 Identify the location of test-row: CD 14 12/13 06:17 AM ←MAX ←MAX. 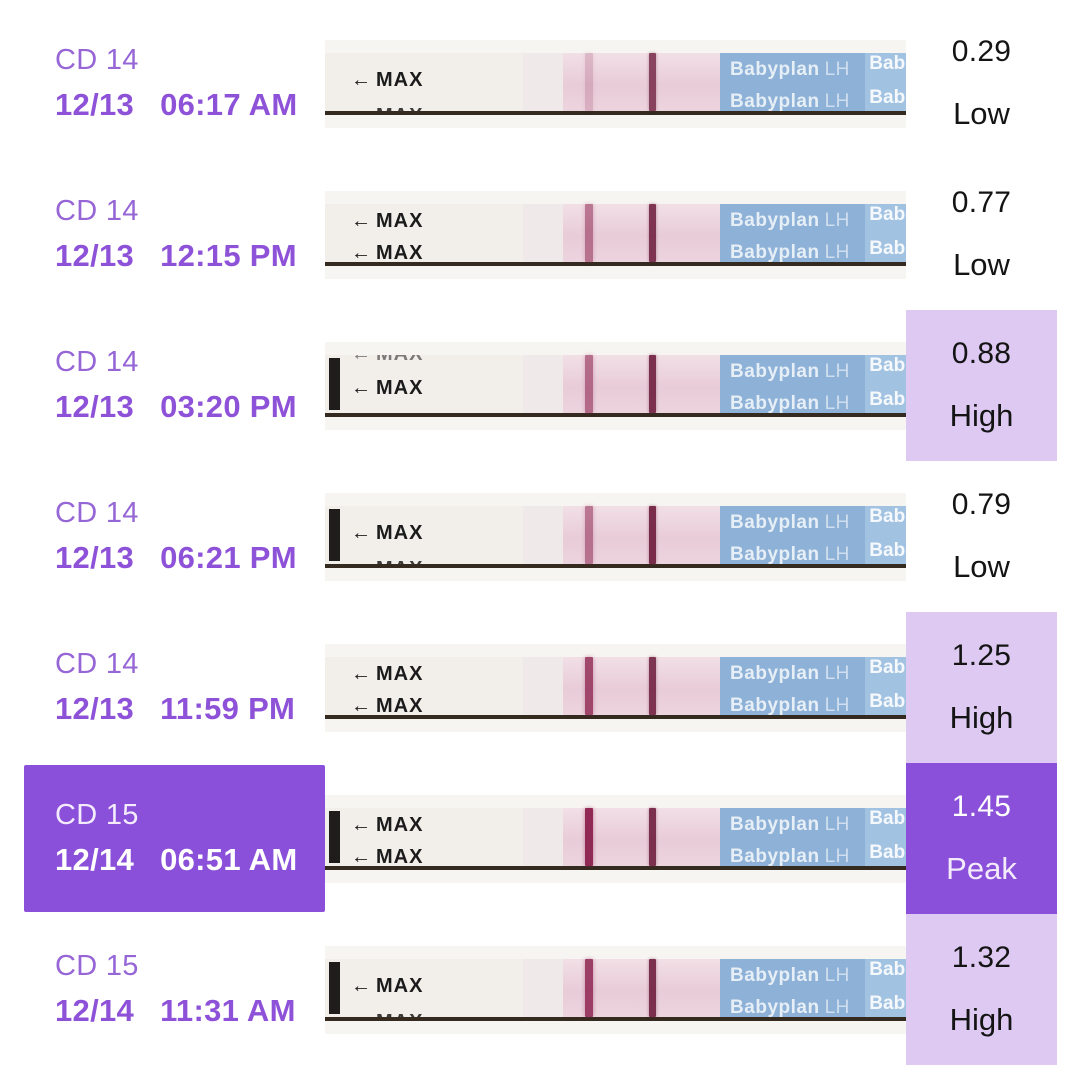
(540, 83).